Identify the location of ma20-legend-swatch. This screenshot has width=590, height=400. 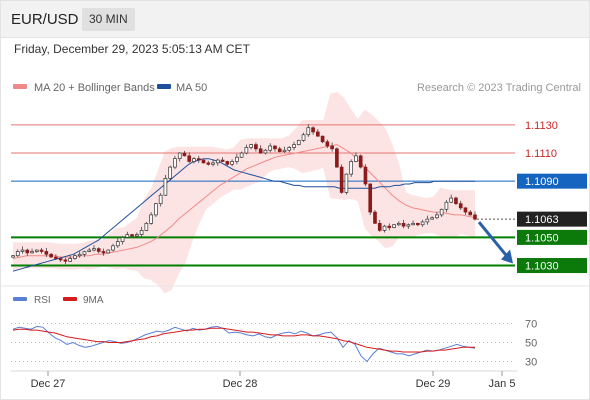
(20, 86).